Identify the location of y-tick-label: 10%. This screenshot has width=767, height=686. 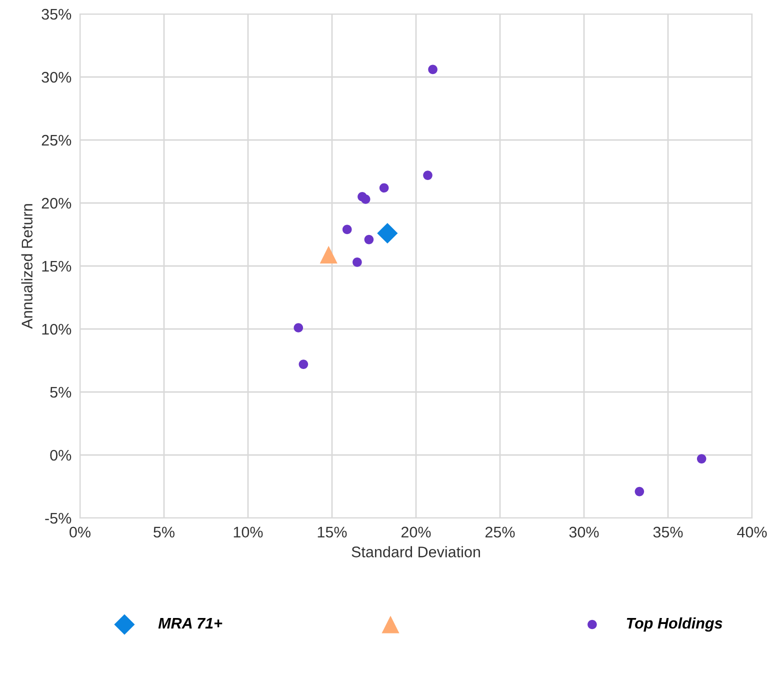
(57, 329).